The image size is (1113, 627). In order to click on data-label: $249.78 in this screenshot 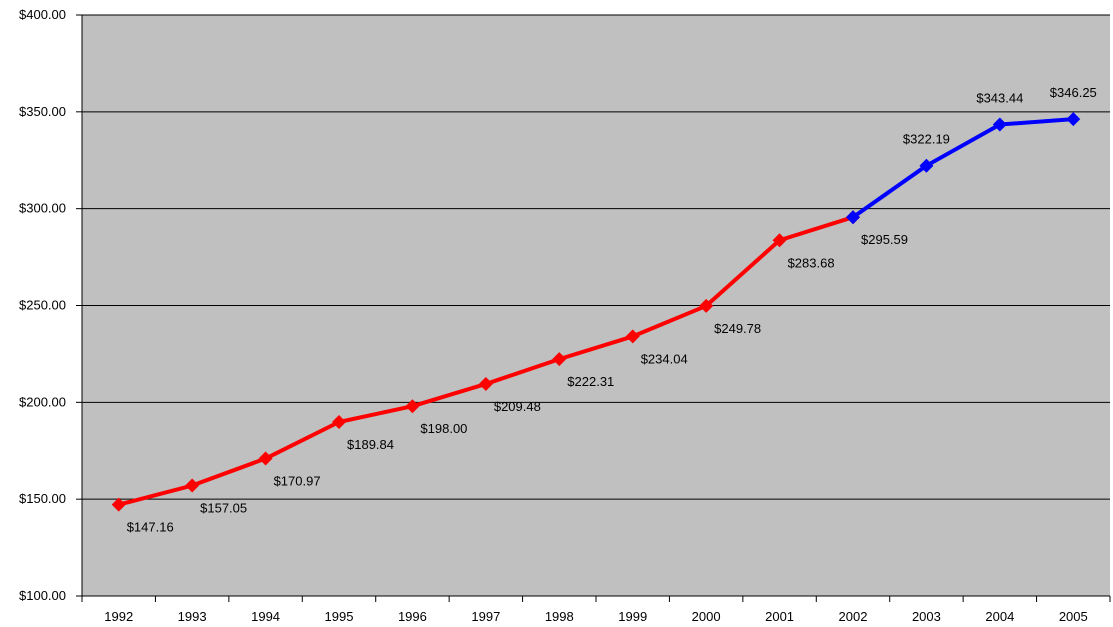, I will do `click(737, 328)`.